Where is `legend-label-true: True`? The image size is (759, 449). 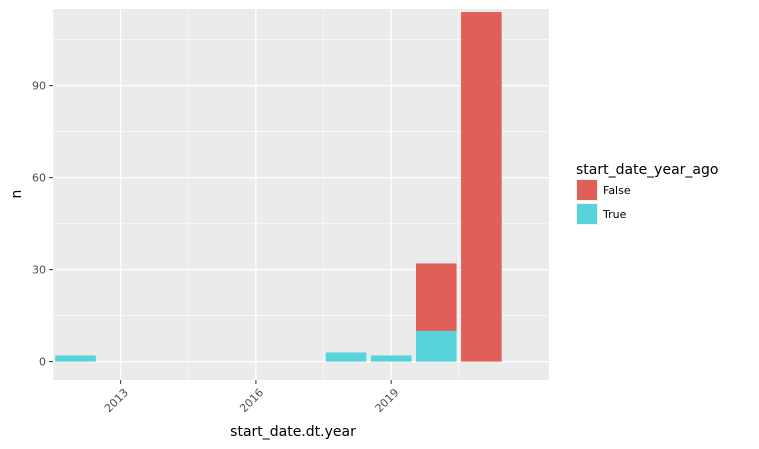 legend-label-true: True is located at coordinates (614, 214).